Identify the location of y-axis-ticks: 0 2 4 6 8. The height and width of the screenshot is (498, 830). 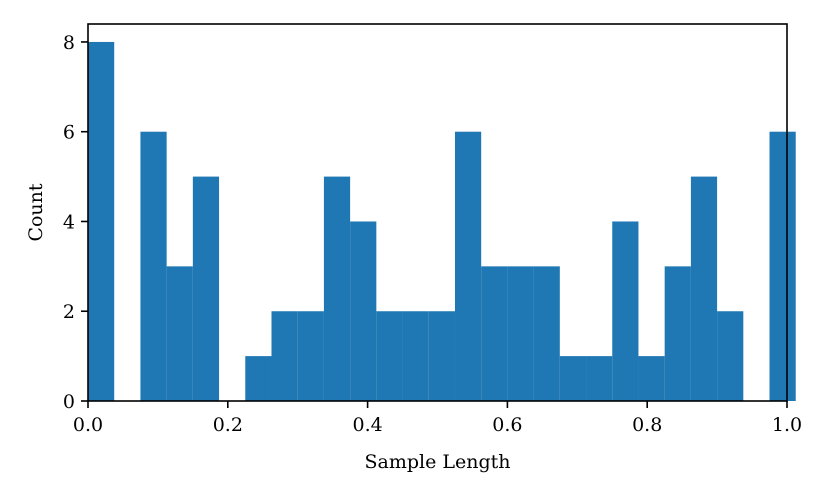
(75, 222).